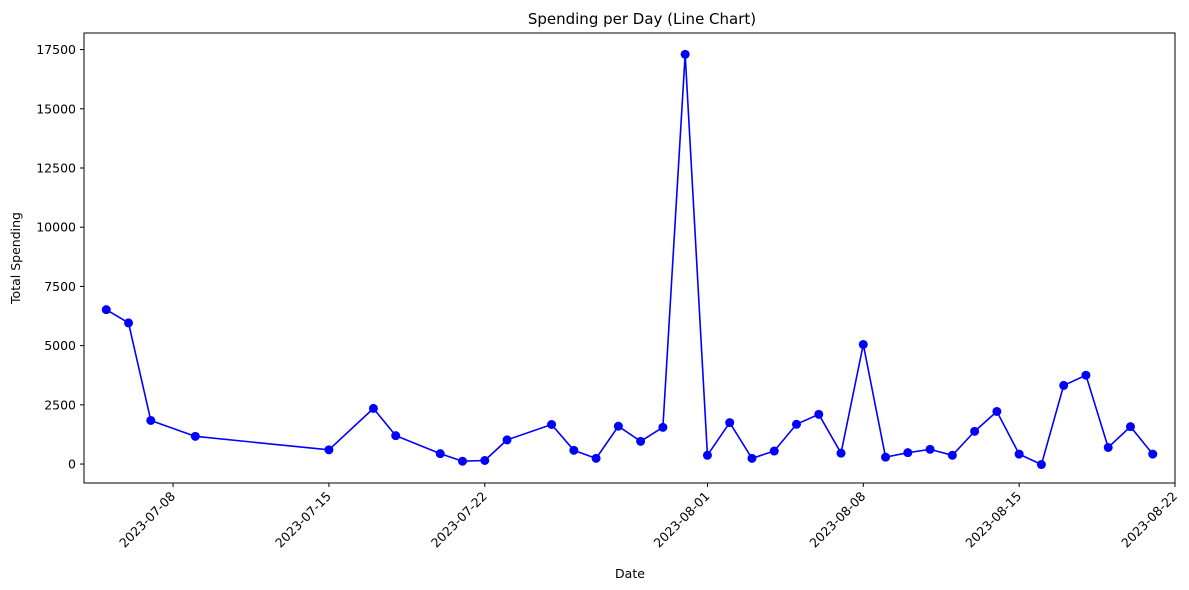 Image resolution: width=1189 pixels, height=590 pixels. I want to click on x-axis-title: Date, so click(630, 573).